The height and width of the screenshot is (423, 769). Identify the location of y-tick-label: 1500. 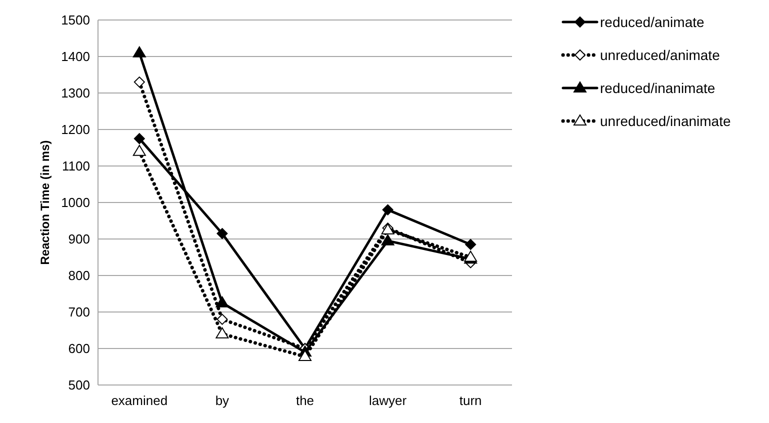
(75, 20).